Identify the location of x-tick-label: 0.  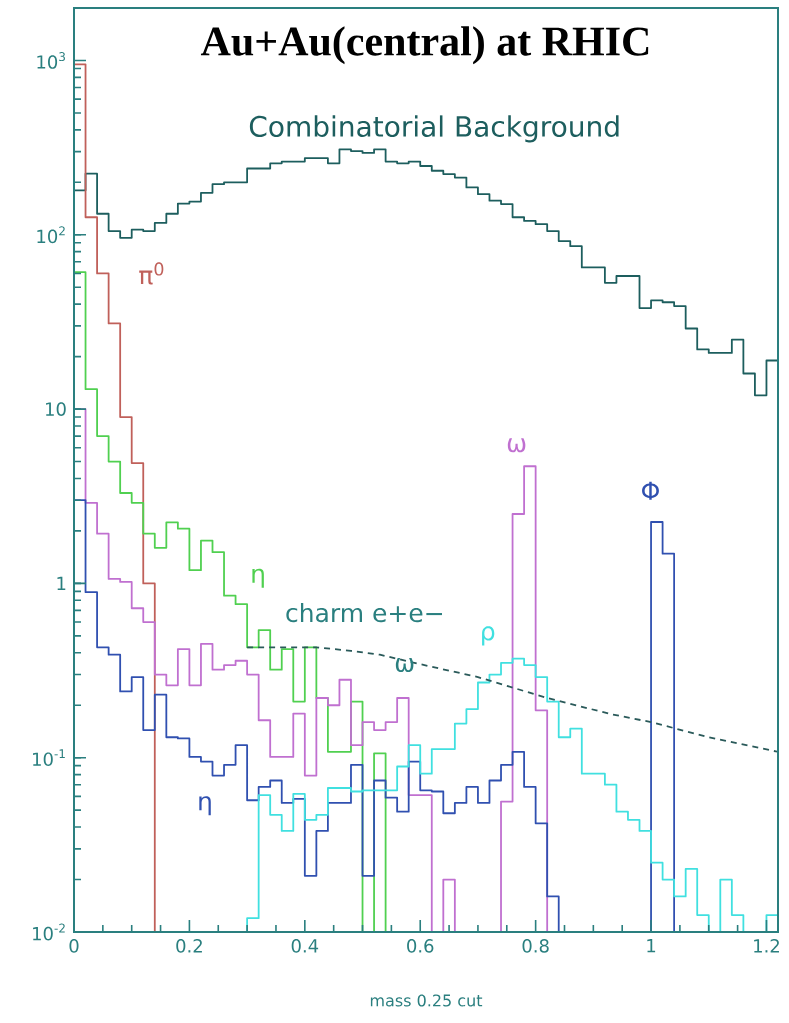
(74, 946).